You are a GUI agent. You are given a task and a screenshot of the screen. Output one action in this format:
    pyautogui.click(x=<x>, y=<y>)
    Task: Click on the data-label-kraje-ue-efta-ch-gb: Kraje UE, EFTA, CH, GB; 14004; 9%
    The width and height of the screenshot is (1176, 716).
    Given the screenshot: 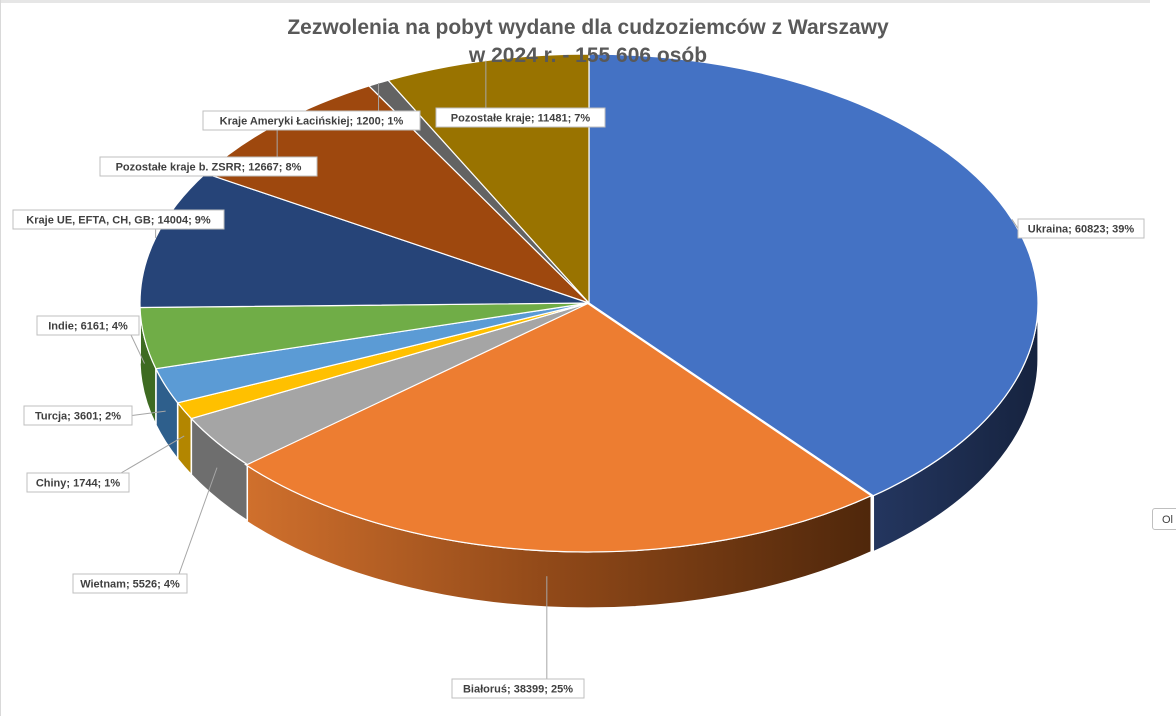 What is the action you would take?
    pyautogui.click(x=118, y=219)
    